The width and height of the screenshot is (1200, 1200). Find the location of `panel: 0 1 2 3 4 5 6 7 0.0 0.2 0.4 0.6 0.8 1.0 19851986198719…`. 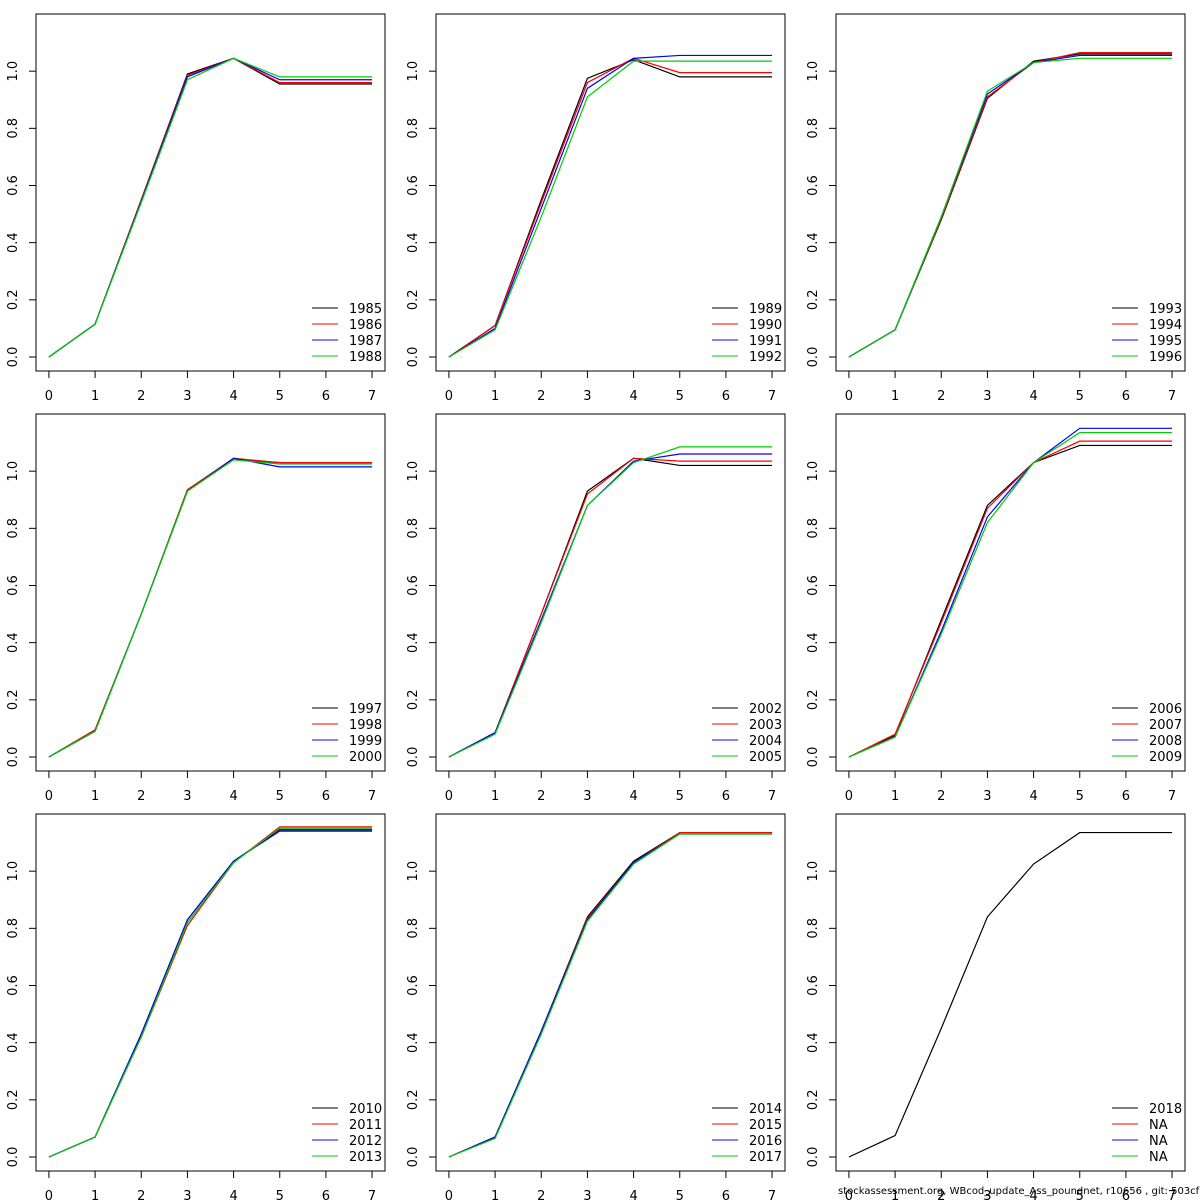

panel: 0 1 2 3 4 5 6 7 0.0 0.2 0.4 0.6 0.8 1.0 19851986198719… is located at coordinates (196, 208).